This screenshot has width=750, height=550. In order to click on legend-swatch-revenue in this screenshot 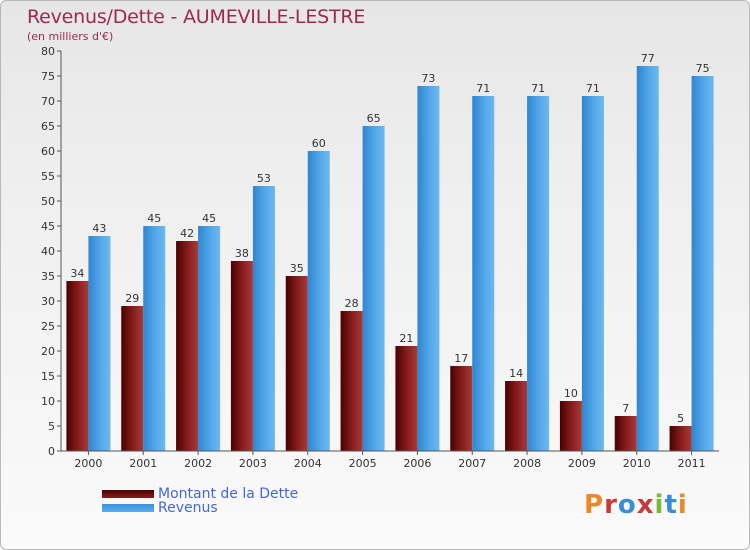, I will do `click(128, 508)`.